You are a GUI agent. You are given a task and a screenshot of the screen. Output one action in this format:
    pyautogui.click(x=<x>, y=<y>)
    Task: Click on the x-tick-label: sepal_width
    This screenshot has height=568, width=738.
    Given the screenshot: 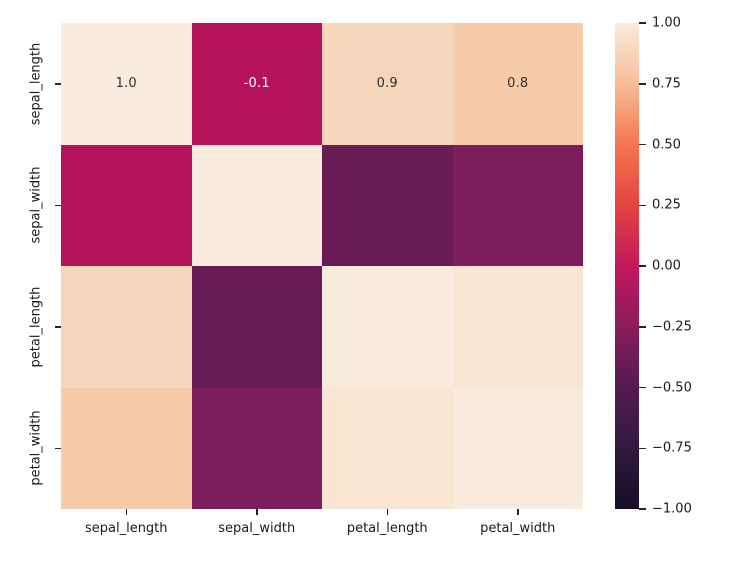 What is the action you would take?
    pyautogui.click(x=257, y=528)
    